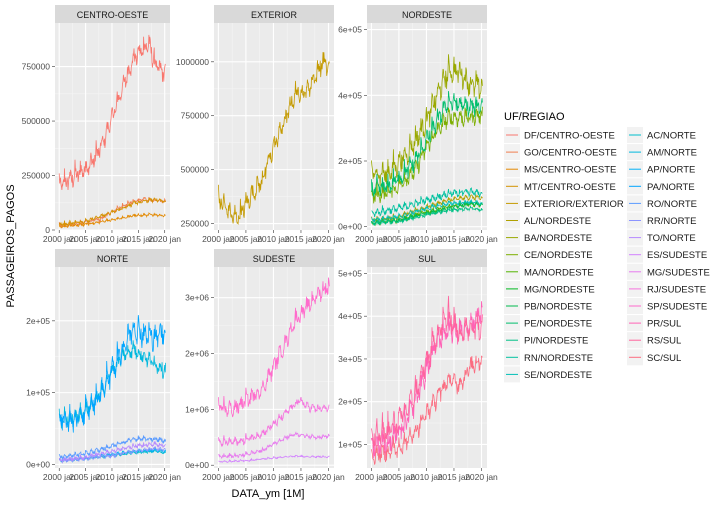 The width and height of the screenshot is (720, 509). I want to click on legend-label: MT/CENTRO-OESTE, so click(570, 187).